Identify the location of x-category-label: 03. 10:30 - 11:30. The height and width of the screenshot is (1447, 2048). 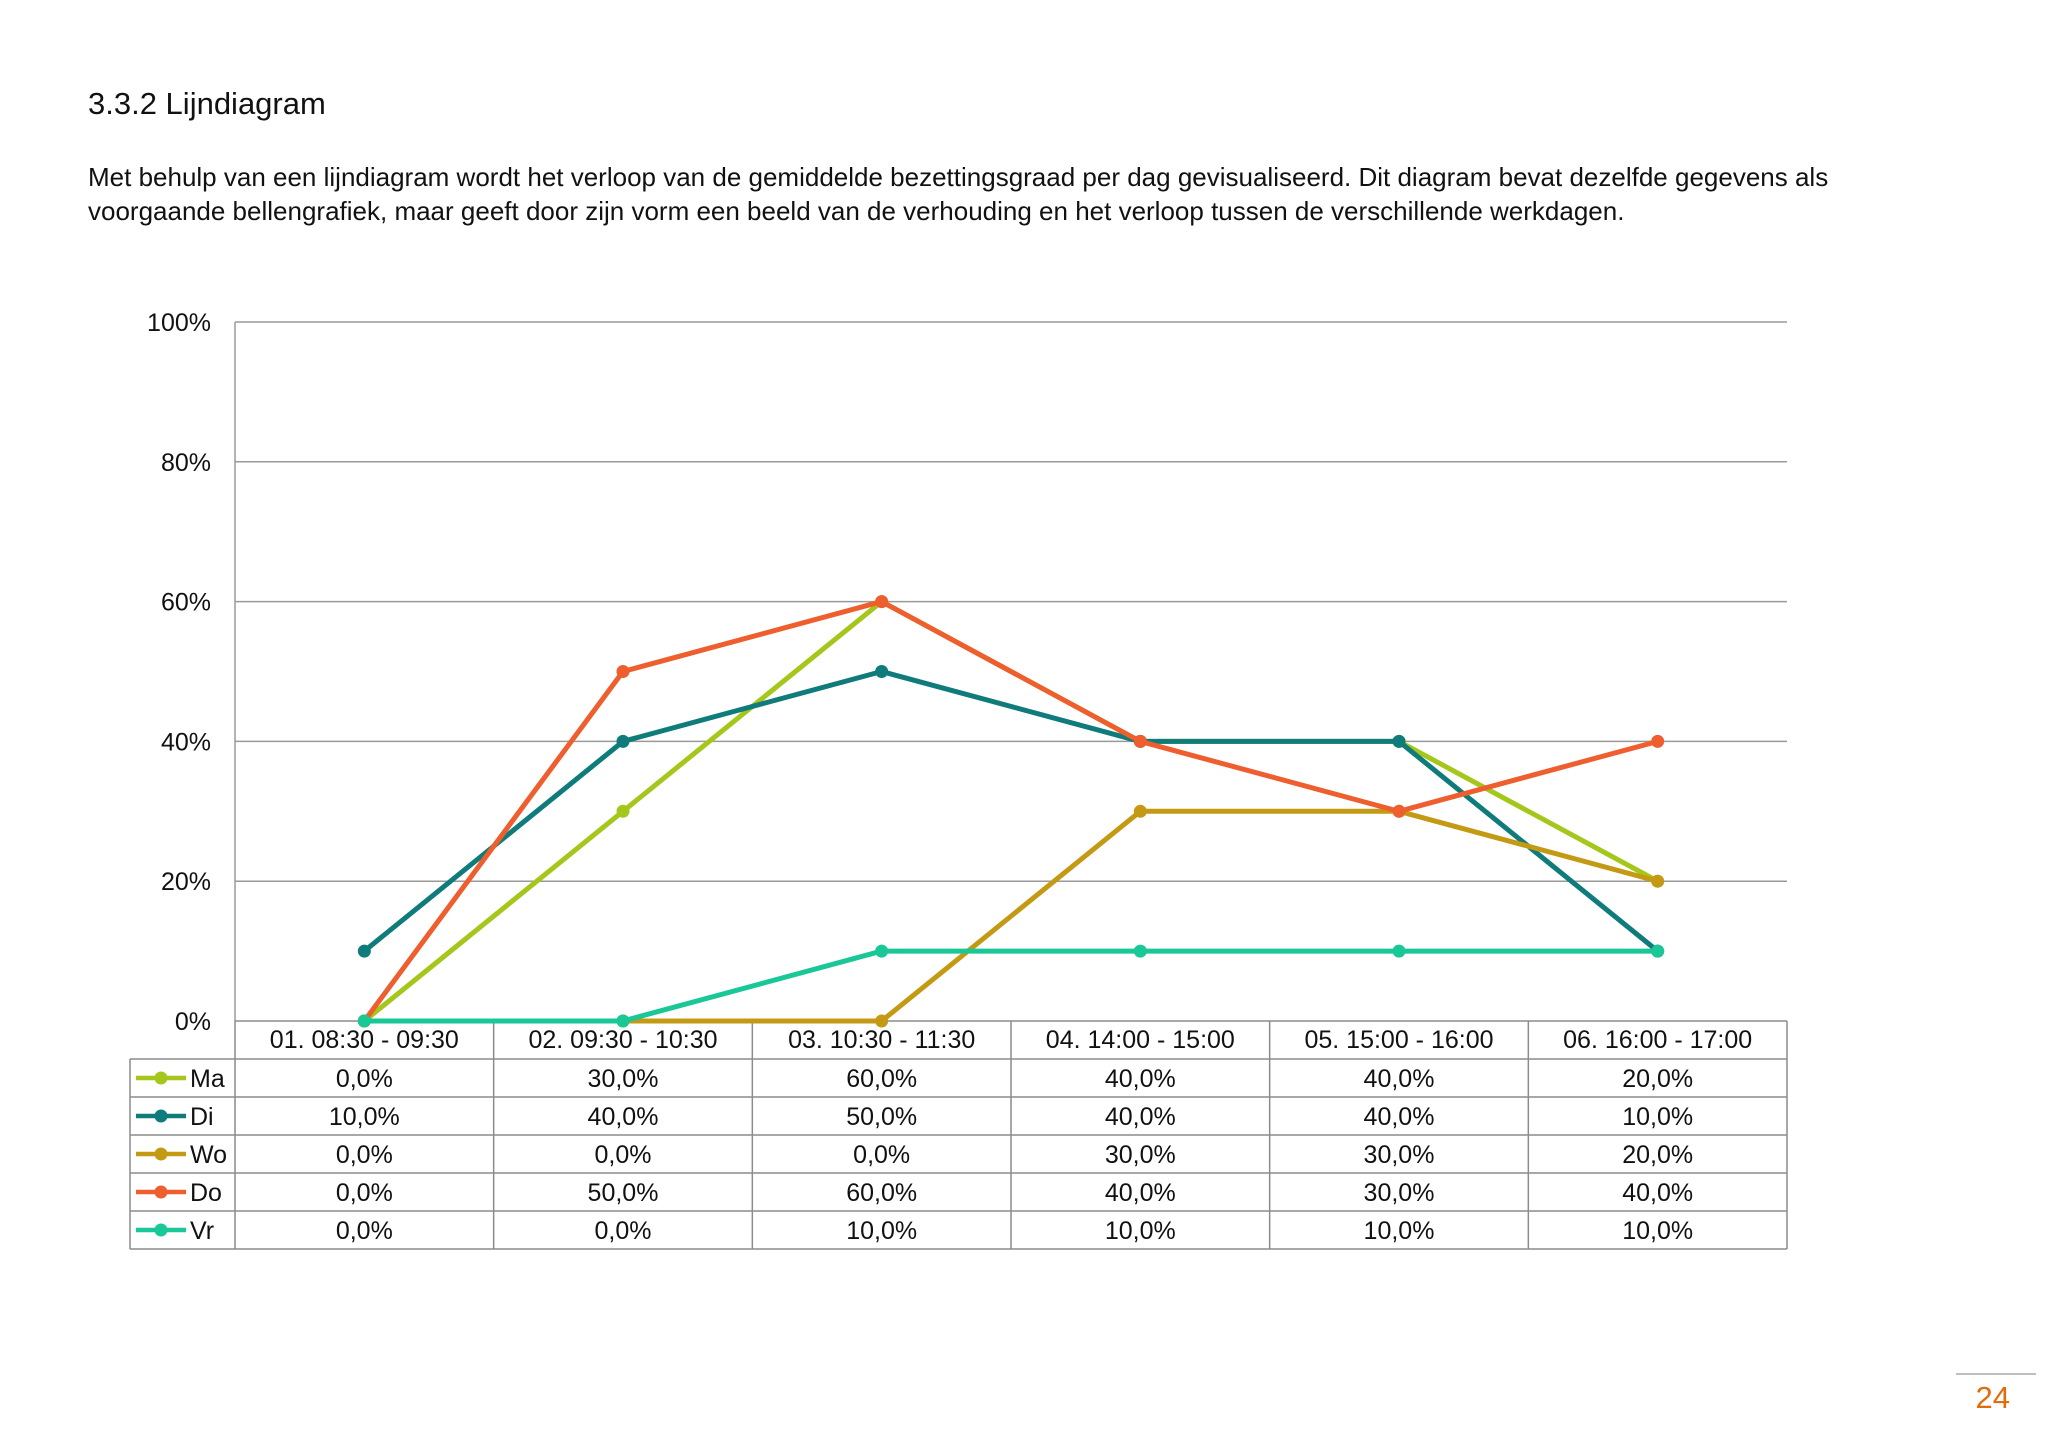
(881, 1040).